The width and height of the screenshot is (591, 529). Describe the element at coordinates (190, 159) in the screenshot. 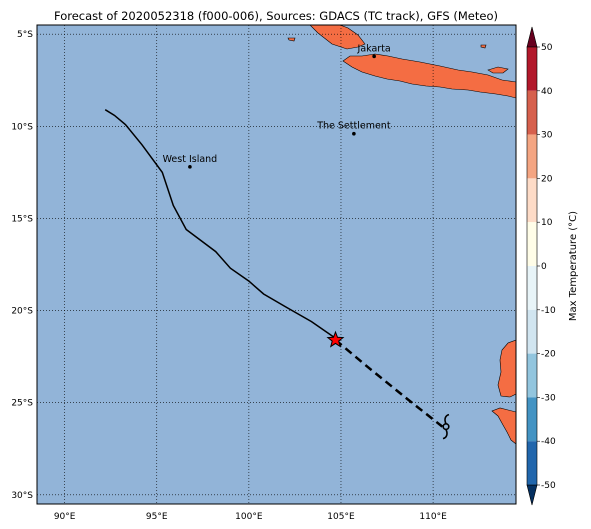

I see `place-label: West Island` at that location.